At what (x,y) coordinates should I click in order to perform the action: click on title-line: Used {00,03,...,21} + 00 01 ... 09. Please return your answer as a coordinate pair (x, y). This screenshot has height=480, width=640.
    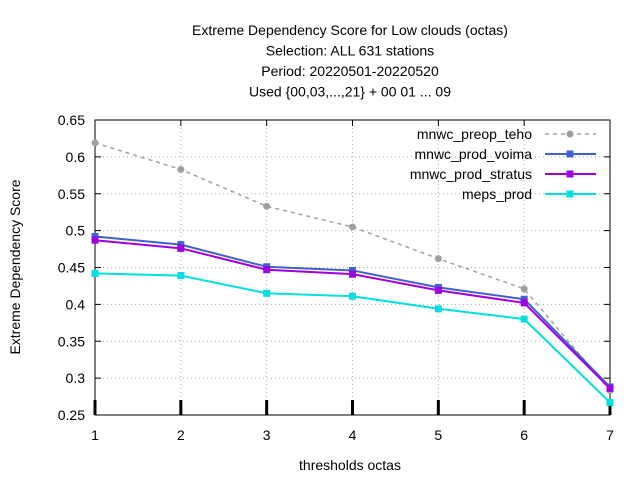
    Looking at the image, I should click on (350, 92).